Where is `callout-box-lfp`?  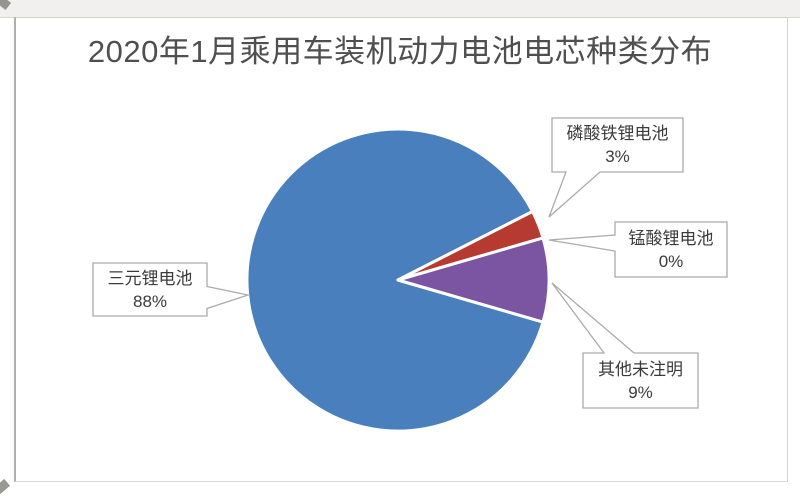
callout-box-lfp is located at coordinates (616, 167).